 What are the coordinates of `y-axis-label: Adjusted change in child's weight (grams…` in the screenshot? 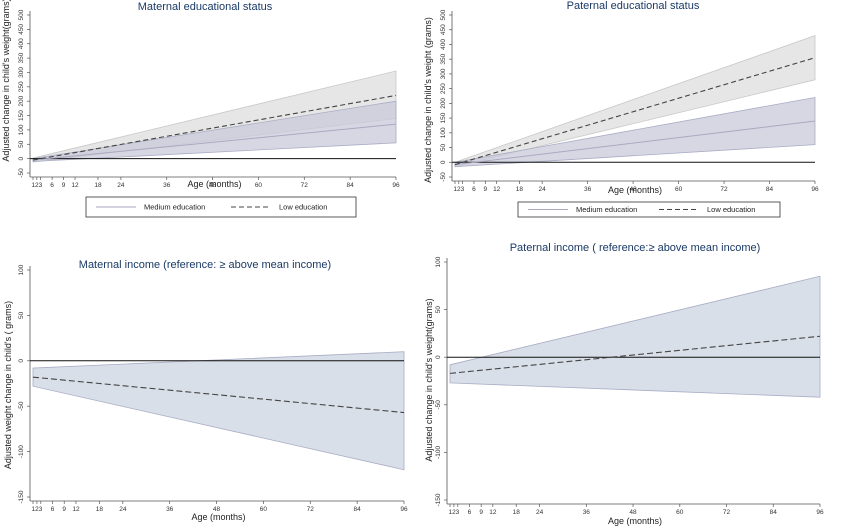 It's located at (428, 100).